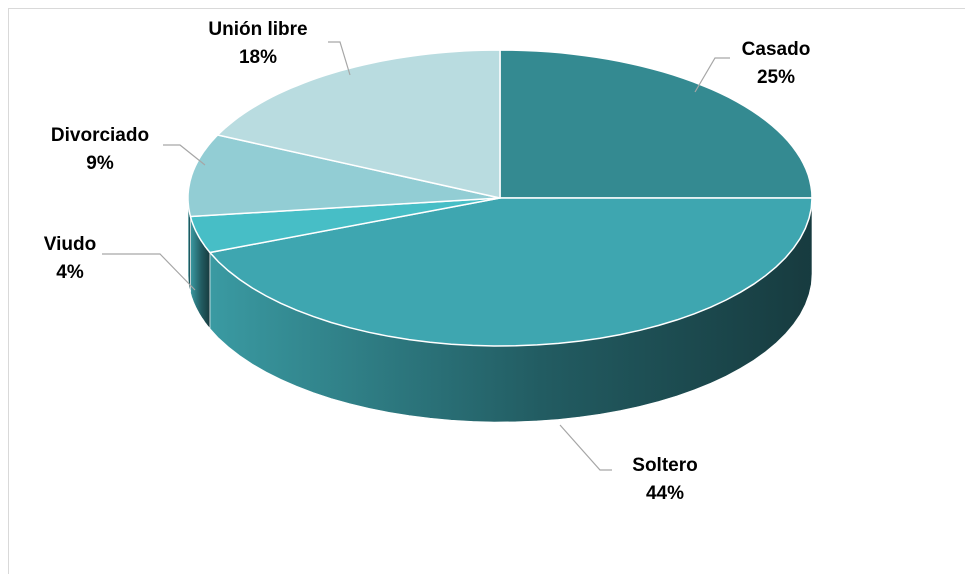  Describe the element at coordinates (70, 244) in the screenshot. I see `data-label-name: Viudo` at that location.